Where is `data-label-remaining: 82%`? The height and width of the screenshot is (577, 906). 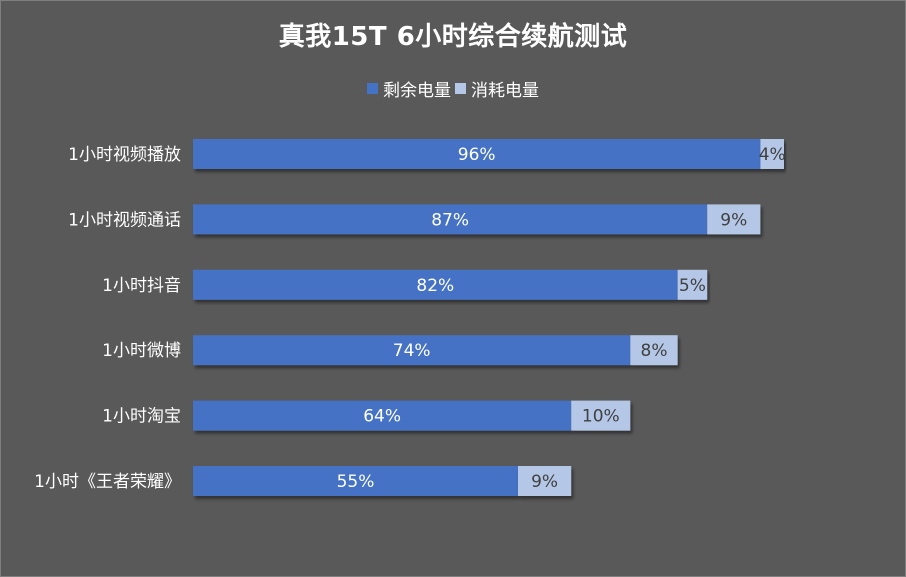 data-label-remaining: 82% is located at coordinates (435, 286).